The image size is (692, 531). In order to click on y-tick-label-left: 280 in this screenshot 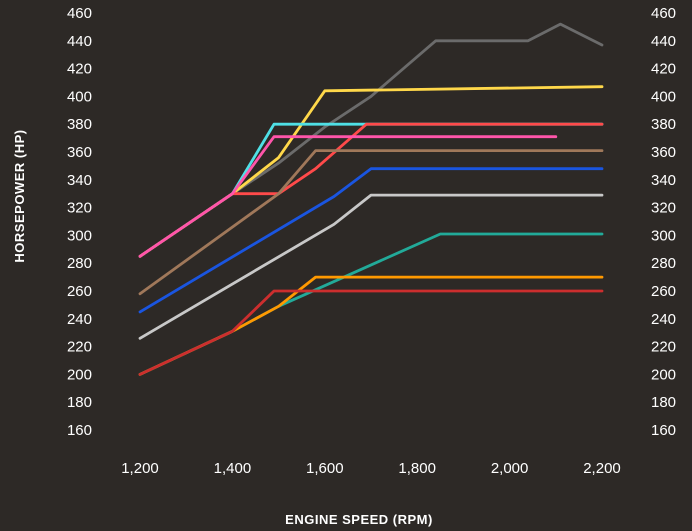, I will do `click(79, 263)`.